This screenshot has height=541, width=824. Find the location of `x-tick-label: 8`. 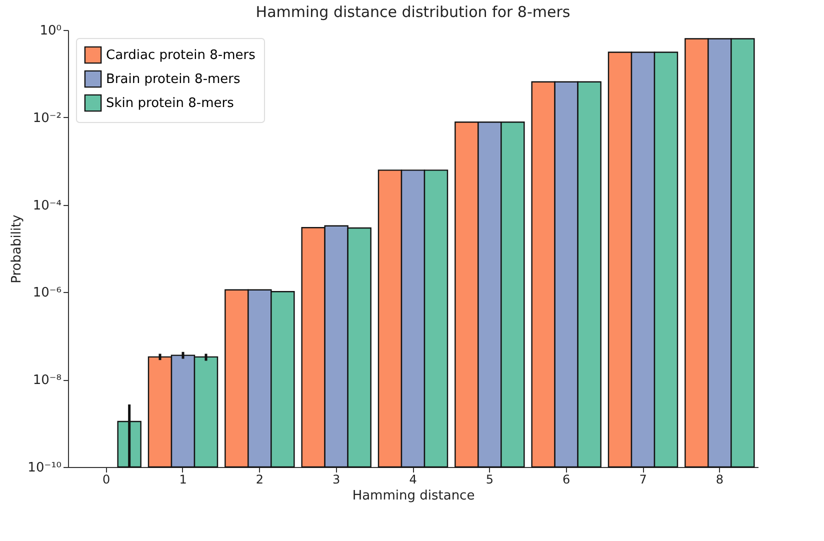

x-tick-label: 8 is located at coordinates (720, 479).